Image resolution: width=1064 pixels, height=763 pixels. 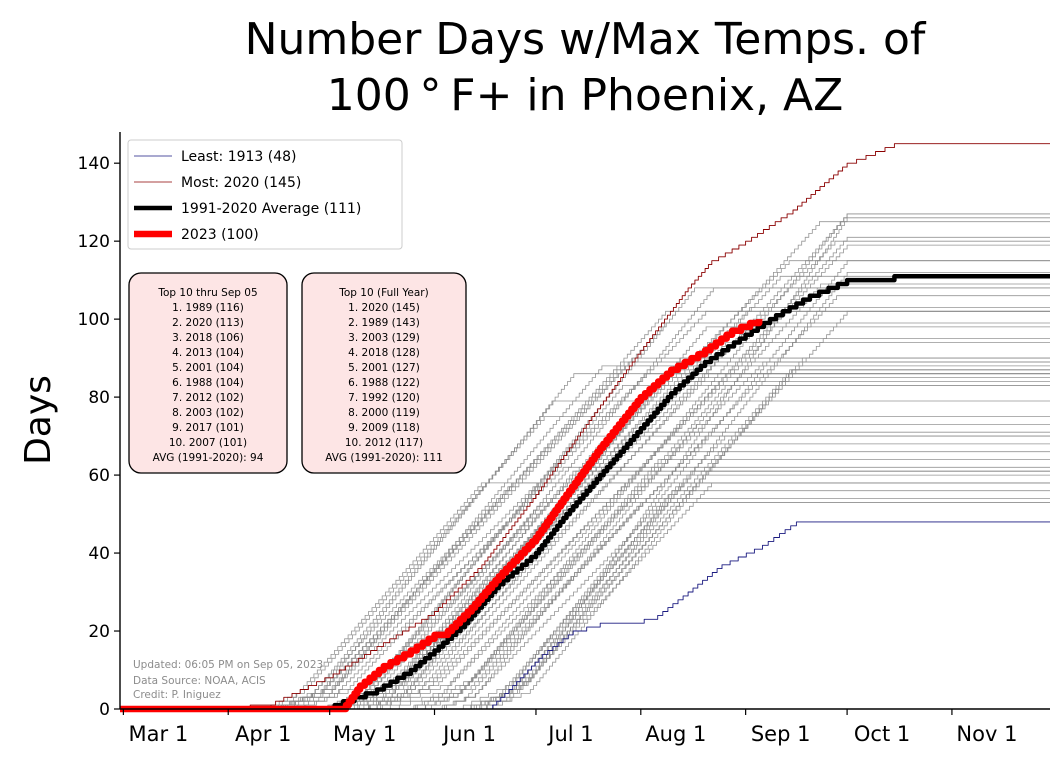 I want to click on legend-label-average: 1991-2020 Average (111), so click(x=271, y=209).